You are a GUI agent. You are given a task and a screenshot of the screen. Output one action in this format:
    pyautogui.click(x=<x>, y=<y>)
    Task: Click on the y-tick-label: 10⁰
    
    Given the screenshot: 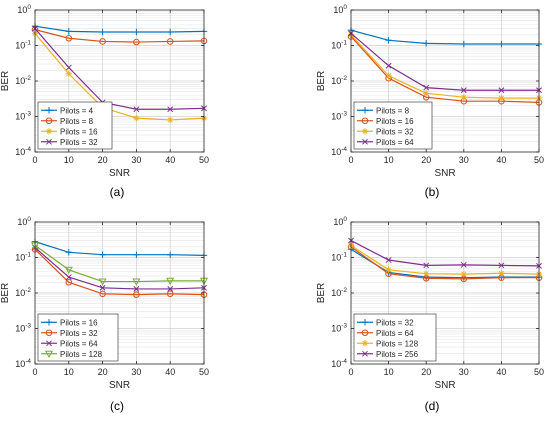 What is the action you would take?
    pyautogui.click(x=340, y=9)
    